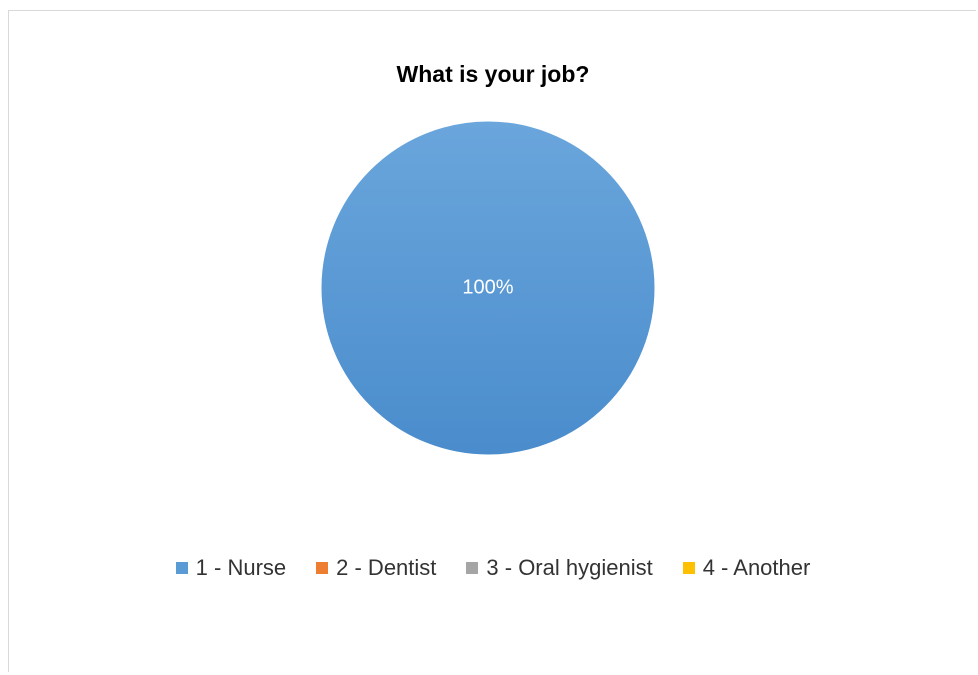 Image resolution: width=978 pixels, height=675 pixels. Describe the element at coordinates (181, 568) in the screenshot. I see `legend-swatch-nurse` at that location.